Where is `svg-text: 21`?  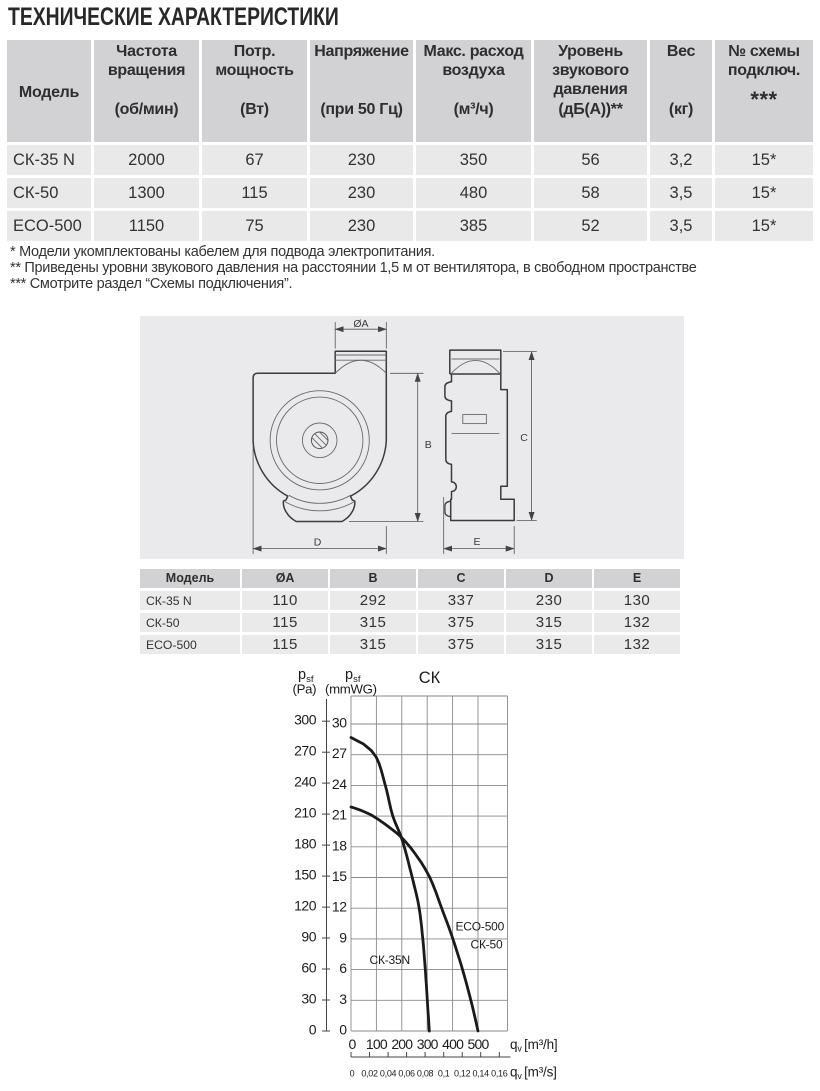 svg-text: 21 is located at coordinates (339, 815).